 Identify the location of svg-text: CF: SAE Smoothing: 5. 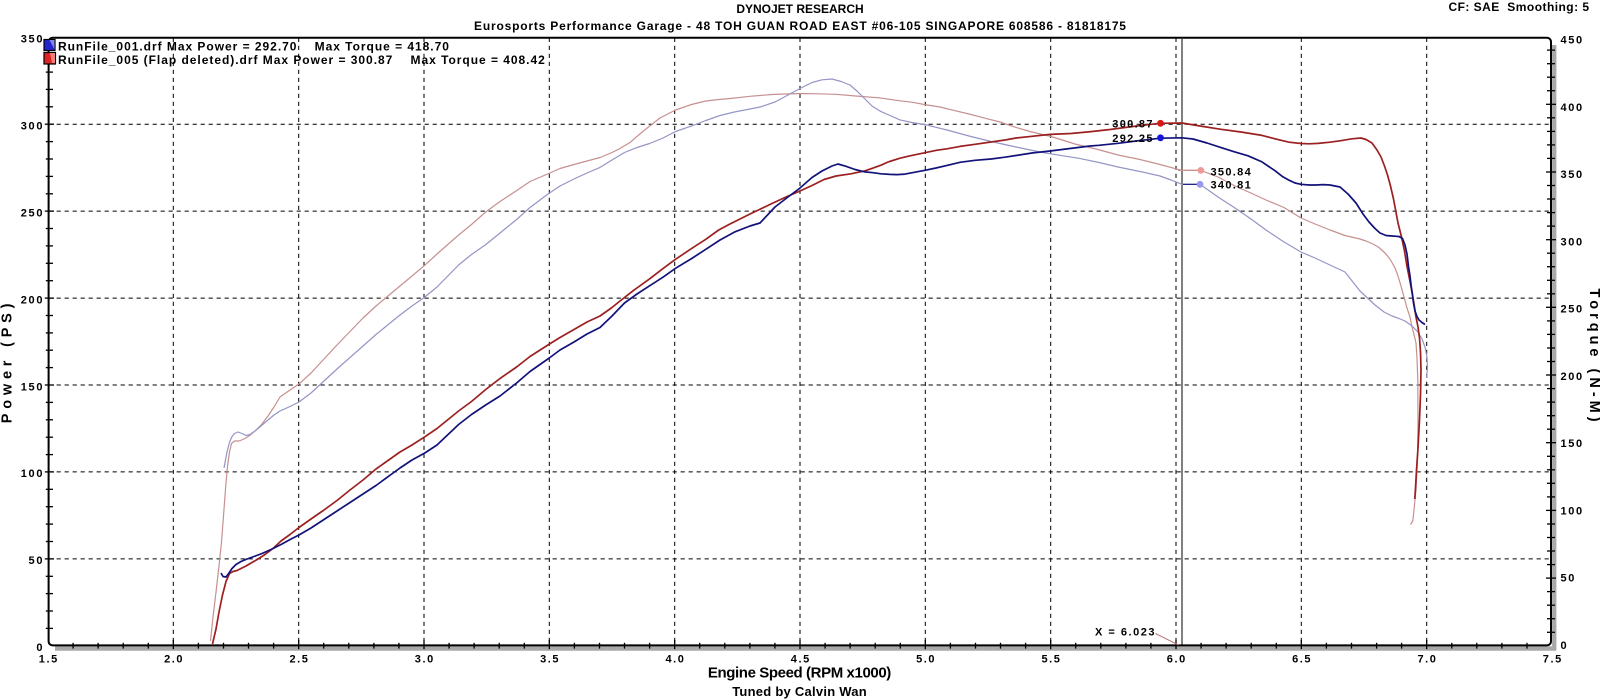
(1519, 7).